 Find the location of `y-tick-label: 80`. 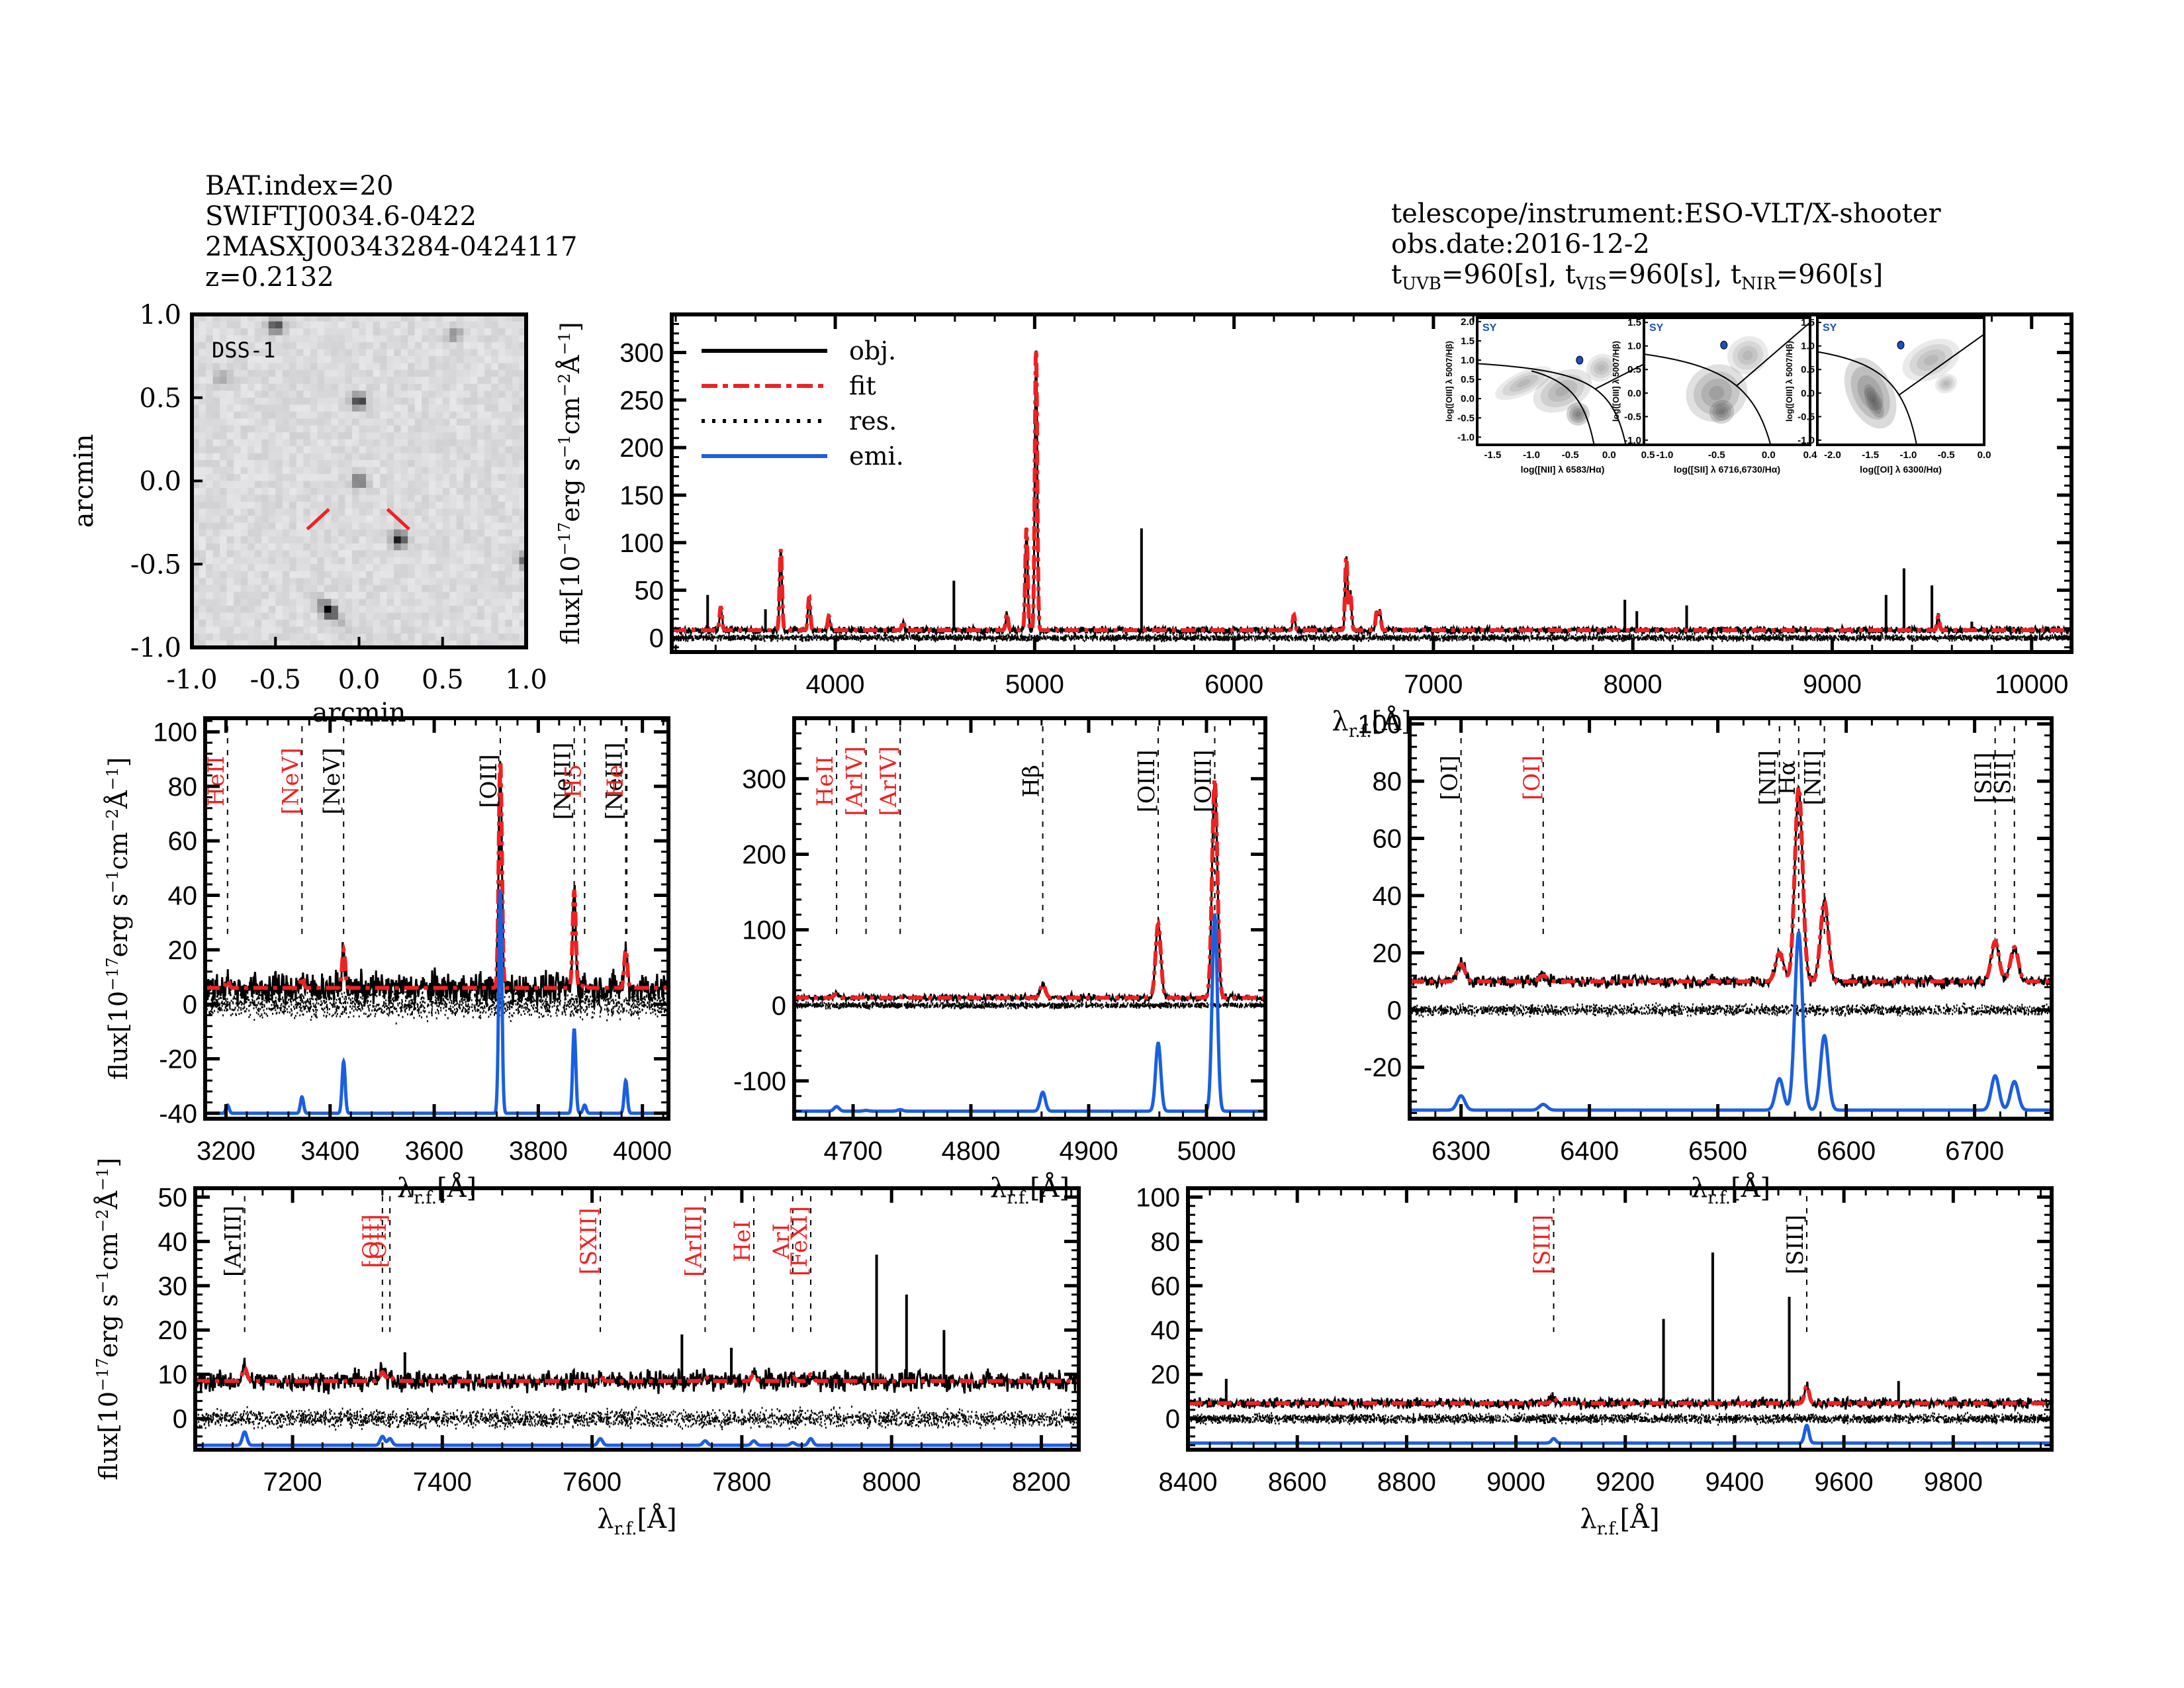

y-tick-label: 80 is located at coordinates (1166, 1241).